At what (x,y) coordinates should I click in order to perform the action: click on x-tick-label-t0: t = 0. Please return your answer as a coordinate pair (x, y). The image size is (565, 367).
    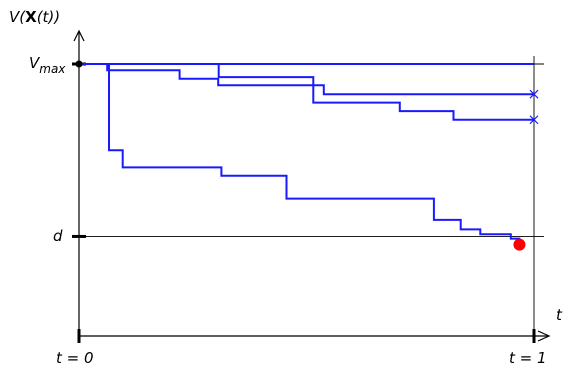
    Looking at the image, I should click on (75, 358).